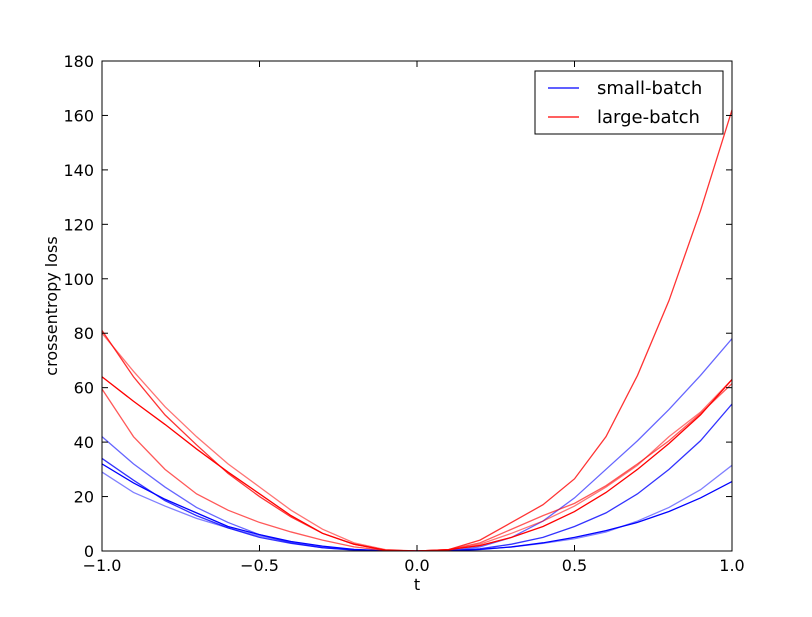 This screenshot has height=617, width=812. I want to click on y-axis-label: crossentropy loss, so click(51, 305).